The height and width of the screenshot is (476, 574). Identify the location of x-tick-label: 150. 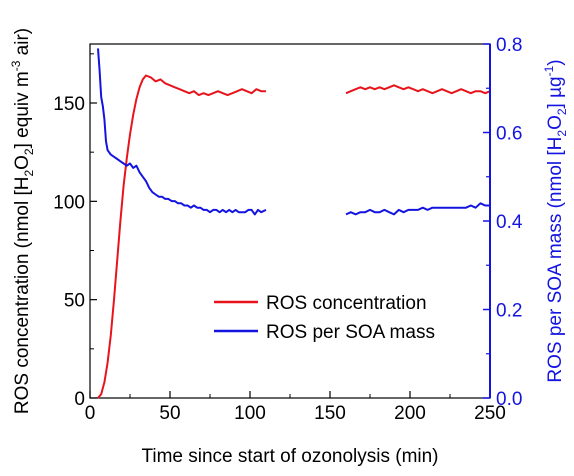
(330, 413).